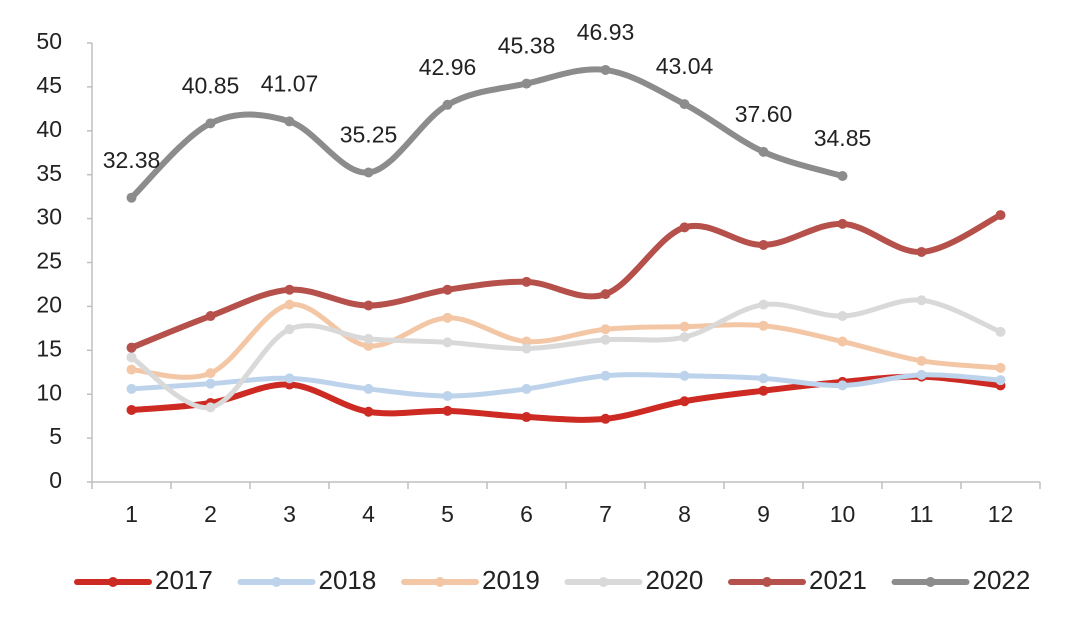 This screenshot has height=619, width=1080. I want to click on data-label: 42.96, so click(448, 67).